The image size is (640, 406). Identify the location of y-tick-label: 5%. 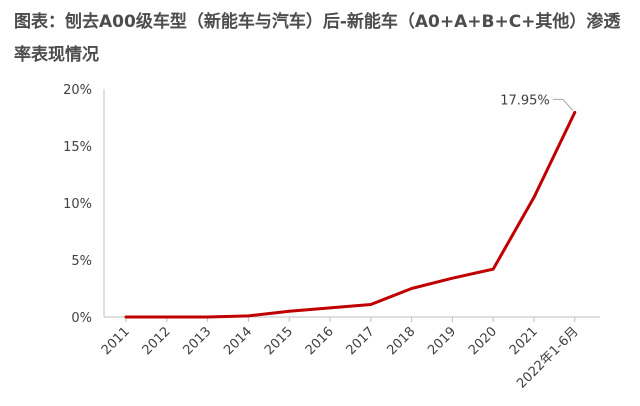
(81, 261).